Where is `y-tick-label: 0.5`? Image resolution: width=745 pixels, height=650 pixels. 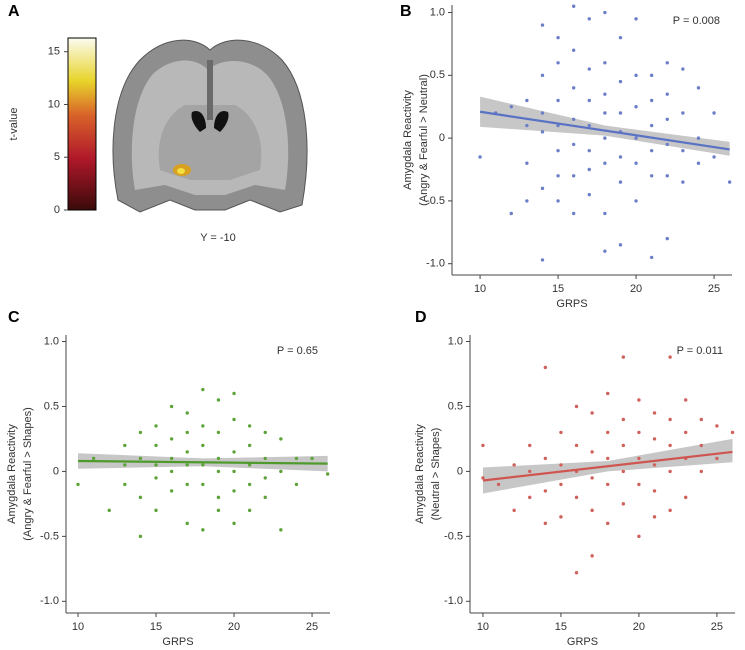
y-tick-label: 0.5 is located at coordinates (51, 406).